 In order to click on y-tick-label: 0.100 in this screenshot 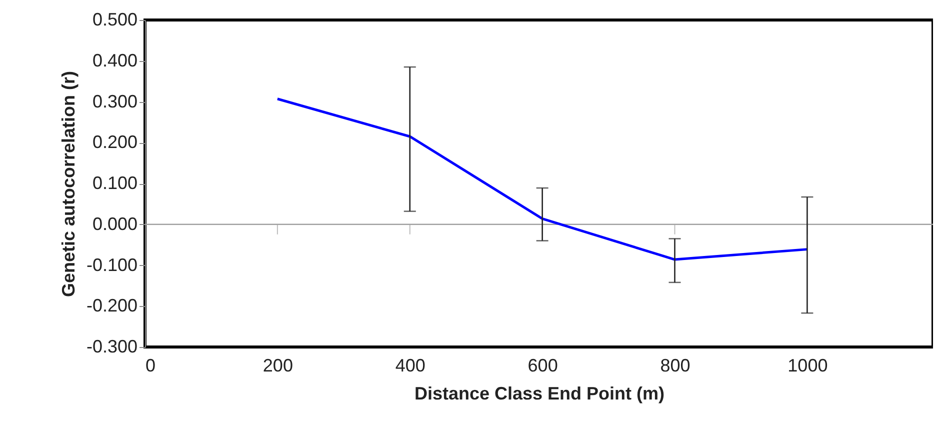, I will do `click(115, 183)`.